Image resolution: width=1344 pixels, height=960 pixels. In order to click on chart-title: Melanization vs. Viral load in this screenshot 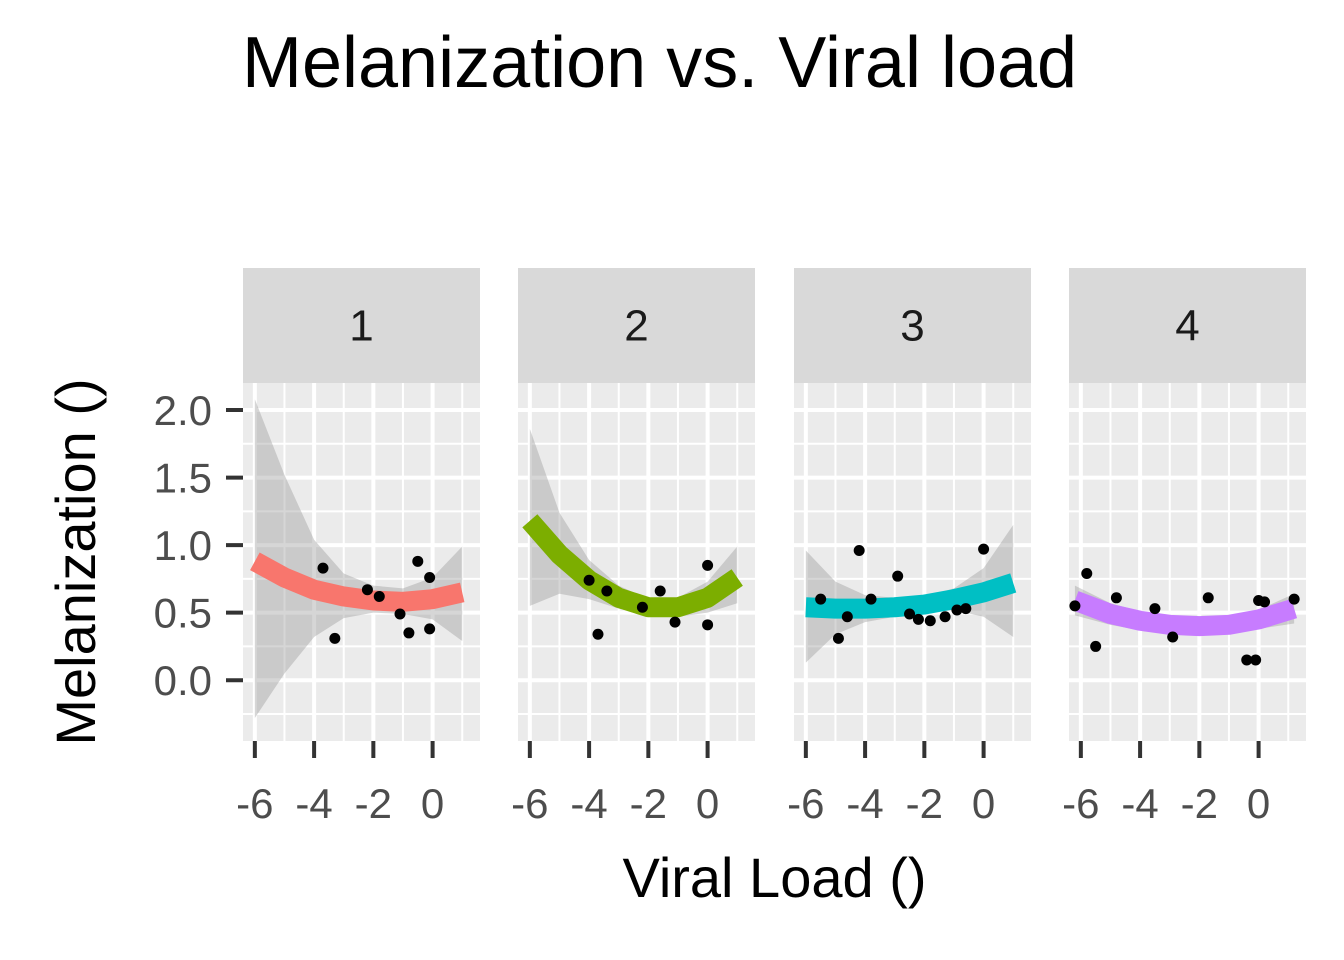, I will do `click(660, 63)`.